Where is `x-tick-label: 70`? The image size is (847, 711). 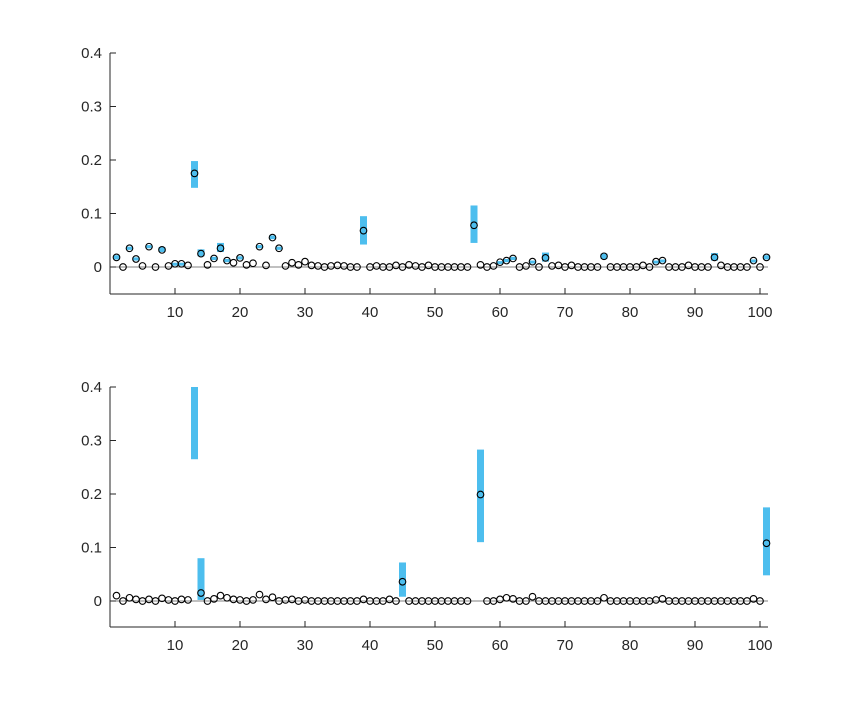 x-tick-label: 70 is located at coordinates (565, 312).